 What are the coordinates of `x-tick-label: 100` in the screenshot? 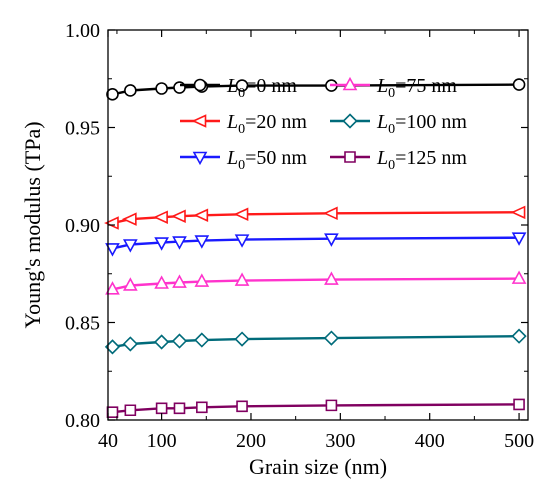 It's located at (162, 441).